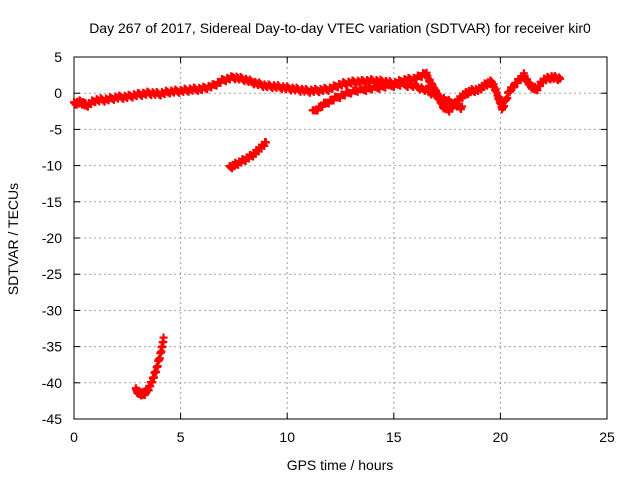 This screenshot has width=640, height=480. What do you see at coordinates (52, 347) in the screenshot?
I see `y-tick-label: -35` at bounding box center [52, 347].